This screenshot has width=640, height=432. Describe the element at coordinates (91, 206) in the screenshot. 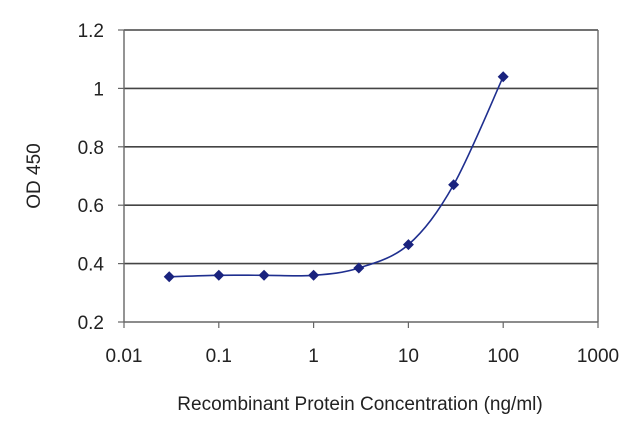

I see `y-tick-label-2: 0.6` at that location.